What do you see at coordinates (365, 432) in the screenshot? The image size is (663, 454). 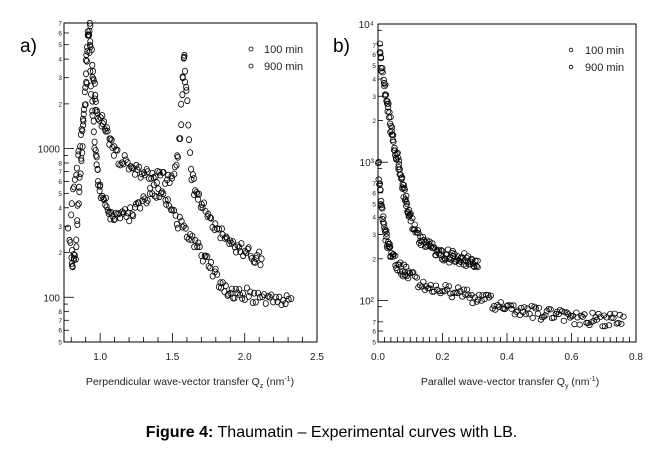 I see `figure-caption-text: Thaumatin – Experimental curves with LB.` at bounding box center [365, 432].